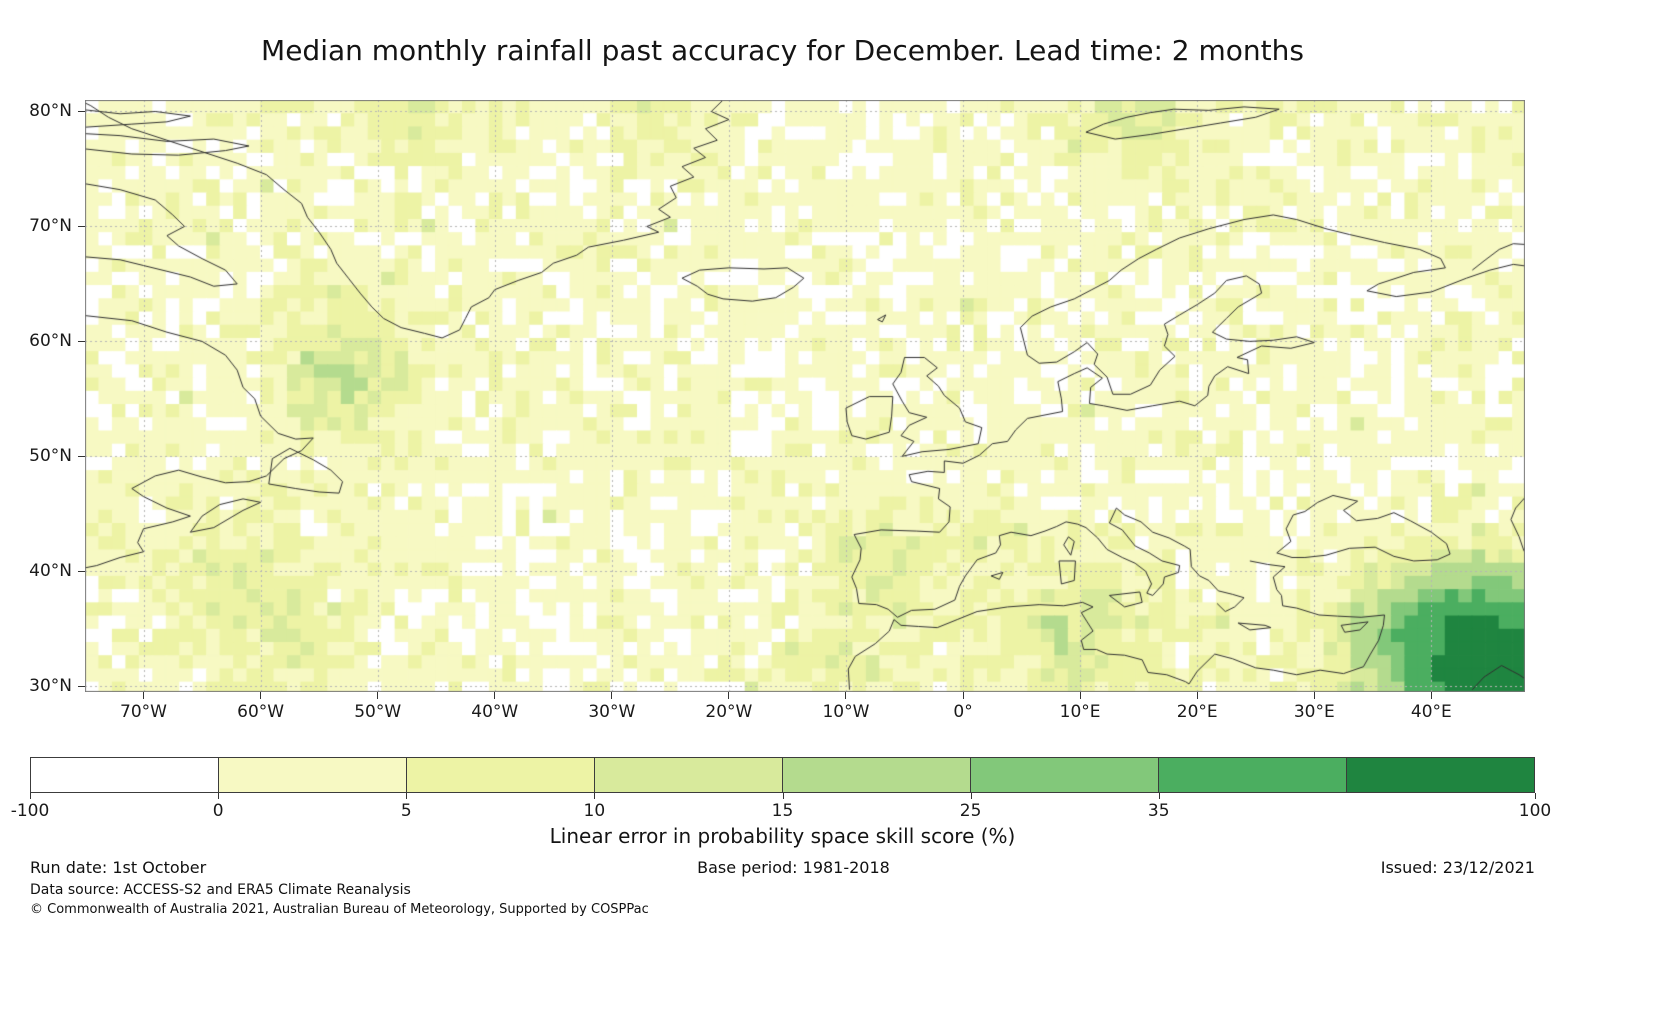 This screenshot has height=1020, width=1680. I want to click on lon-tick-label: 70°W, so click(144, 712).